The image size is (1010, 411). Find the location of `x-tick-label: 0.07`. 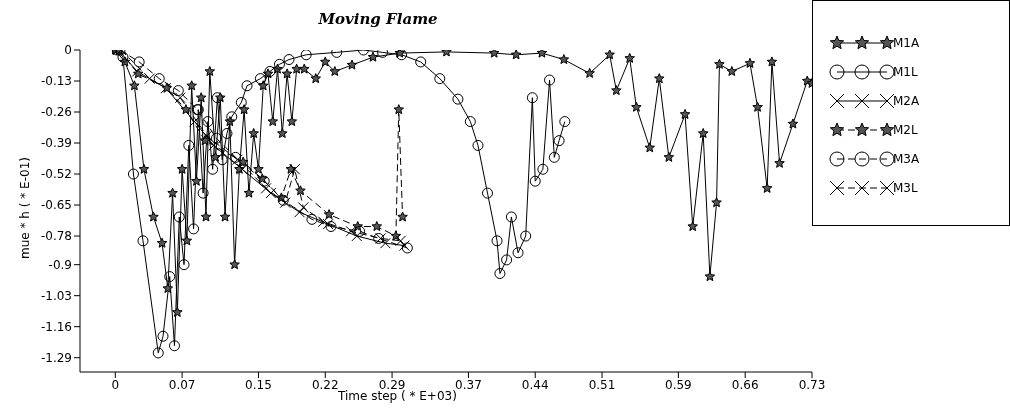

x-tick-label: 0.07 is located at coordinates (182, 384).